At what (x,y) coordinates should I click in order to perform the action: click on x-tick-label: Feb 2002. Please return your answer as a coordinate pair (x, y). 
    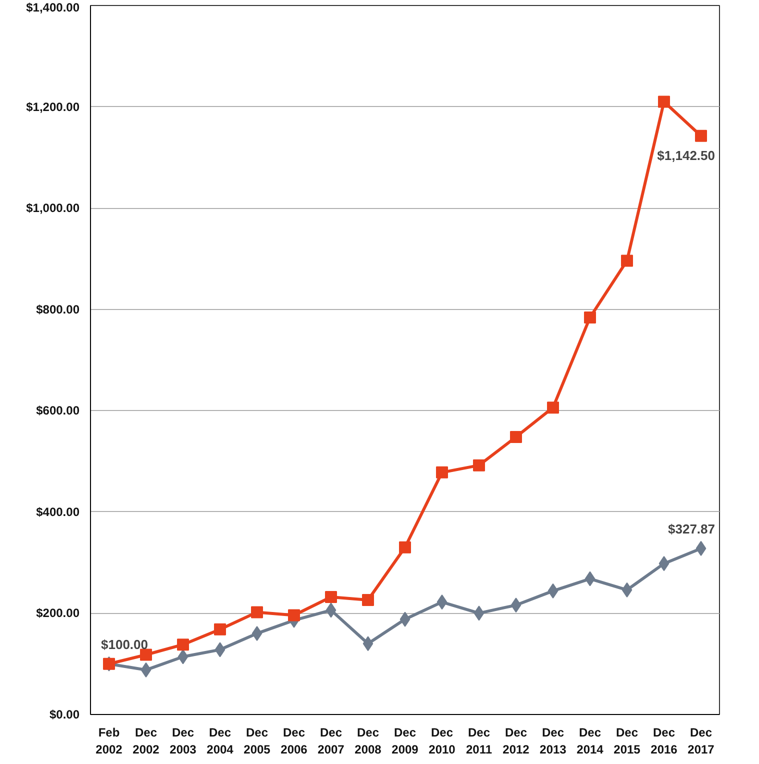
    Looking at the image, I should click on (109, 741).